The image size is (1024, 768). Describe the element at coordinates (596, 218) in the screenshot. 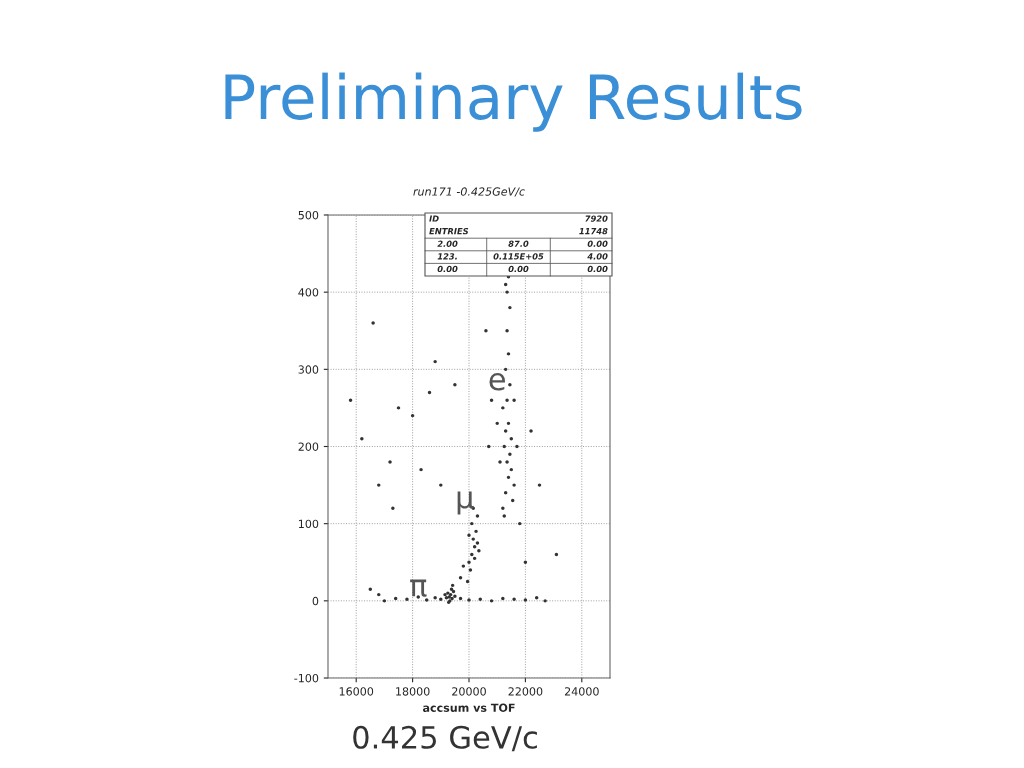

I see `annotation: 7920` at that location.